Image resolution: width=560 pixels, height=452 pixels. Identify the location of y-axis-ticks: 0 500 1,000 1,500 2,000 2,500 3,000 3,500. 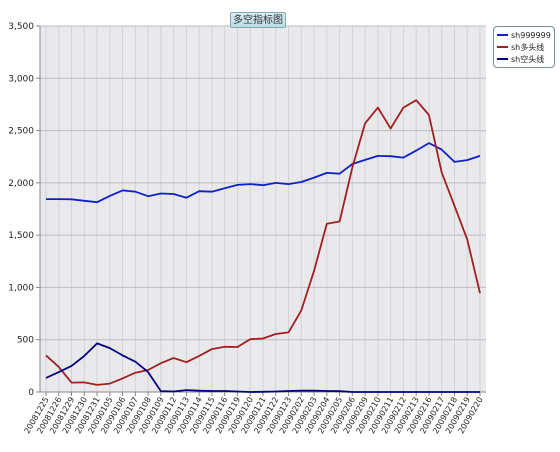
(24, 210).